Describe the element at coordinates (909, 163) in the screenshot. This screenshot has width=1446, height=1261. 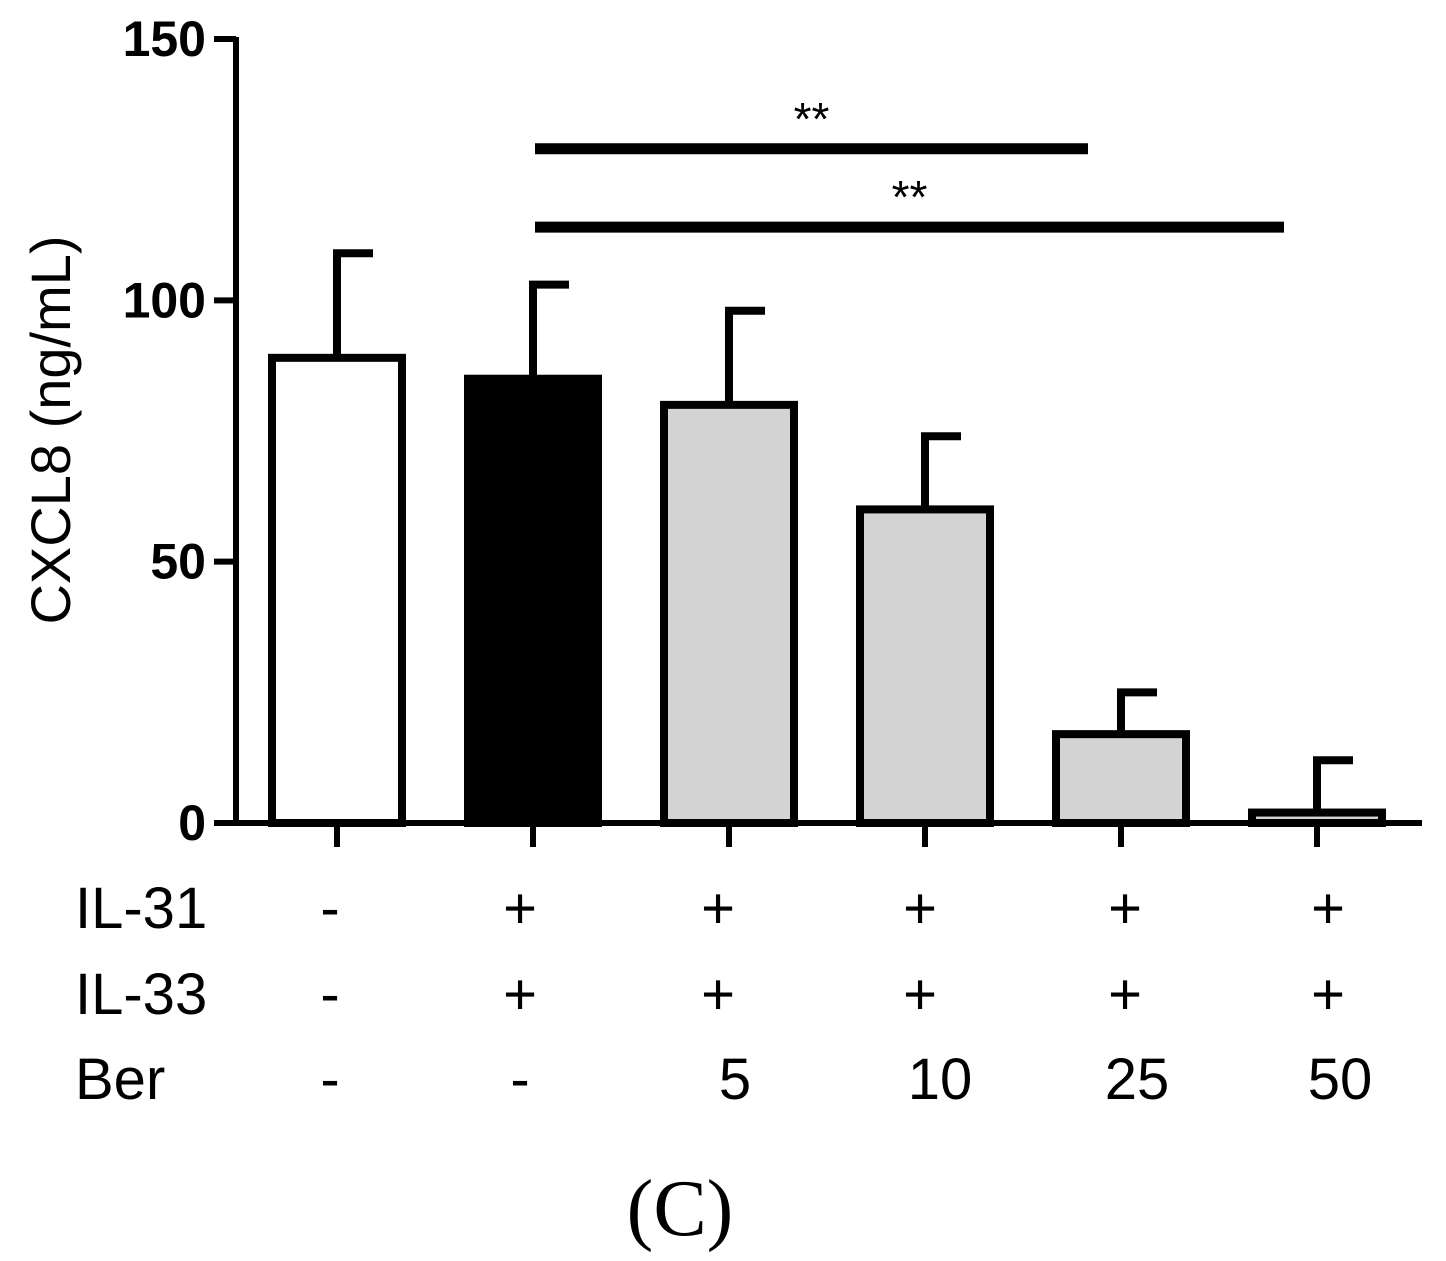
I see `significance-brackets: ** **` at that location.